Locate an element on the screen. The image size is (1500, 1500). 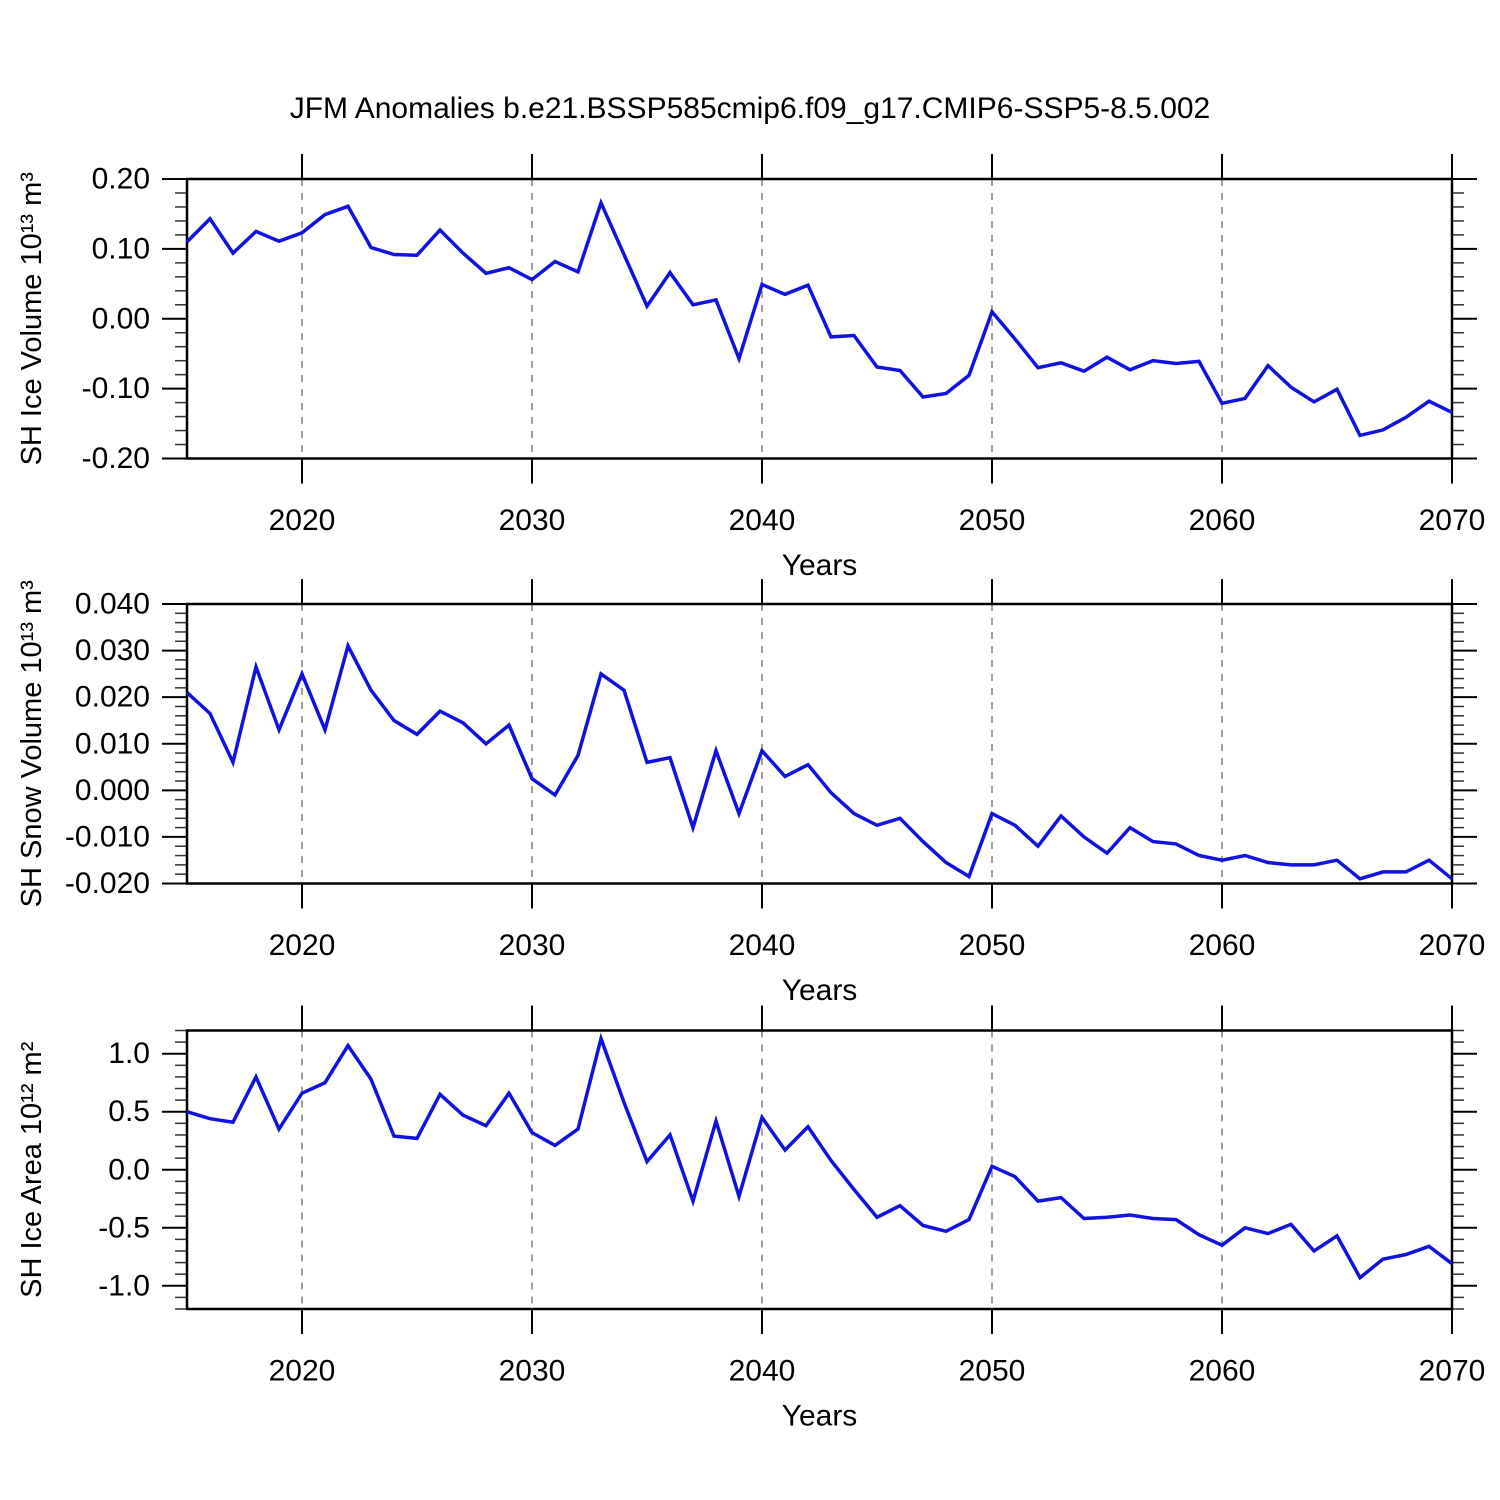
panel-1-y-tick-label: 0.00 is located at coordinates (121, 318).